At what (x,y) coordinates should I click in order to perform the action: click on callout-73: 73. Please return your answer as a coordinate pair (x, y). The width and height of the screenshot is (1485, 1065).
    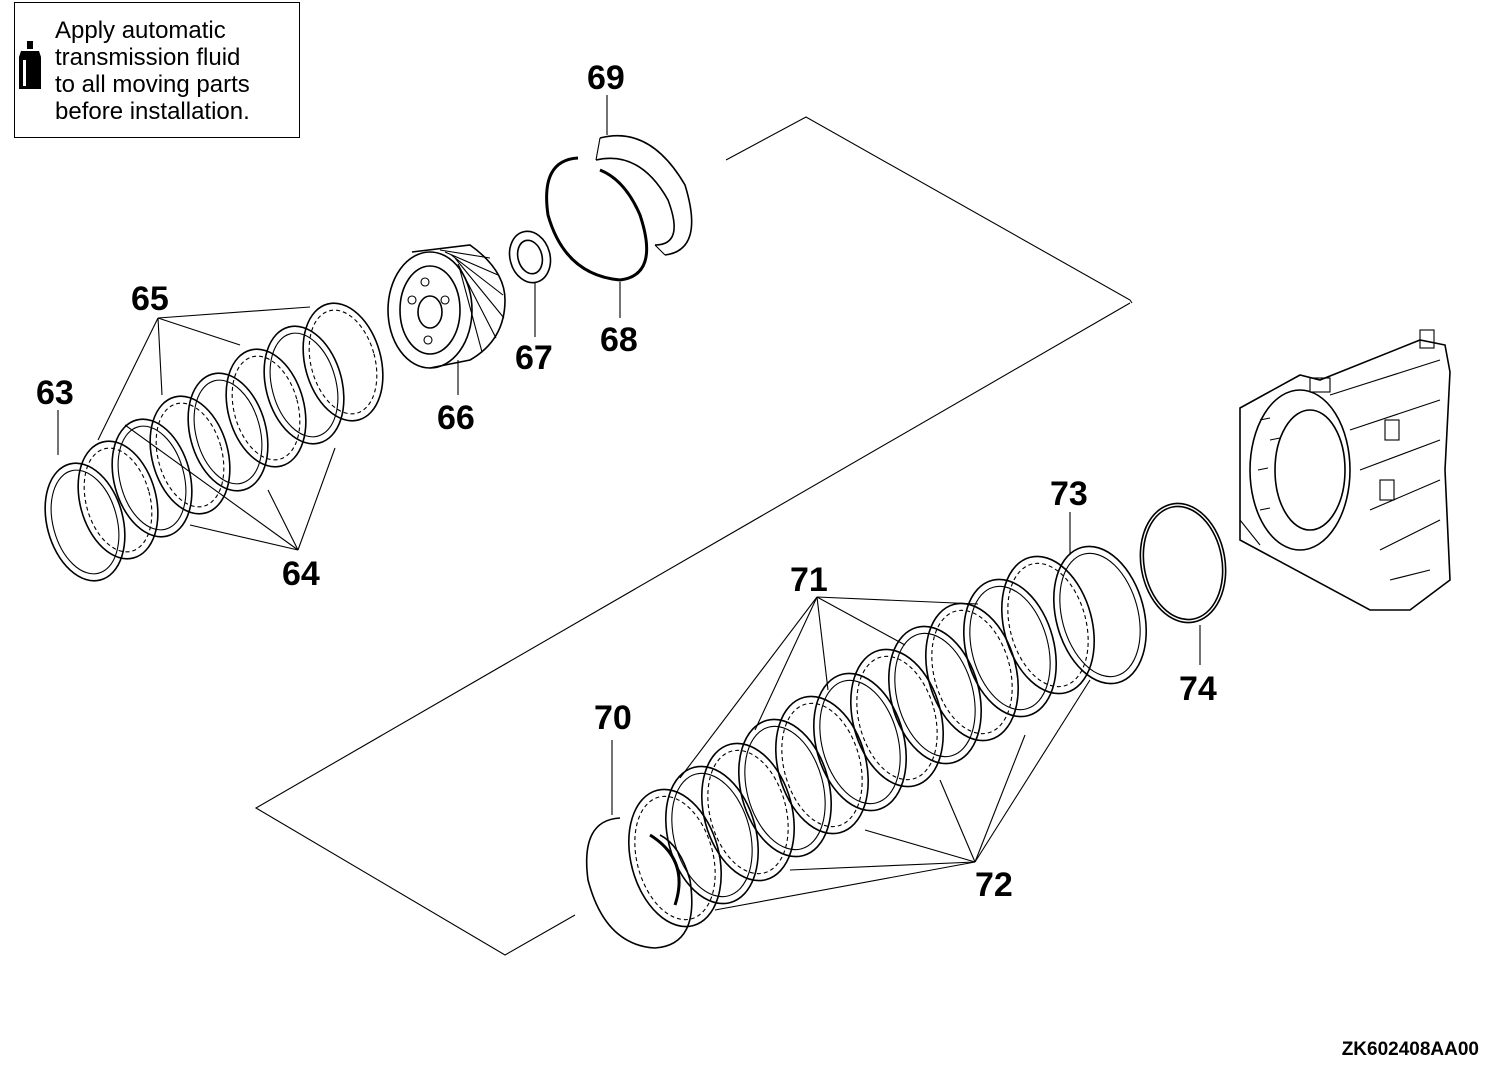
    Looking at the image, I should click on (1069, 494).